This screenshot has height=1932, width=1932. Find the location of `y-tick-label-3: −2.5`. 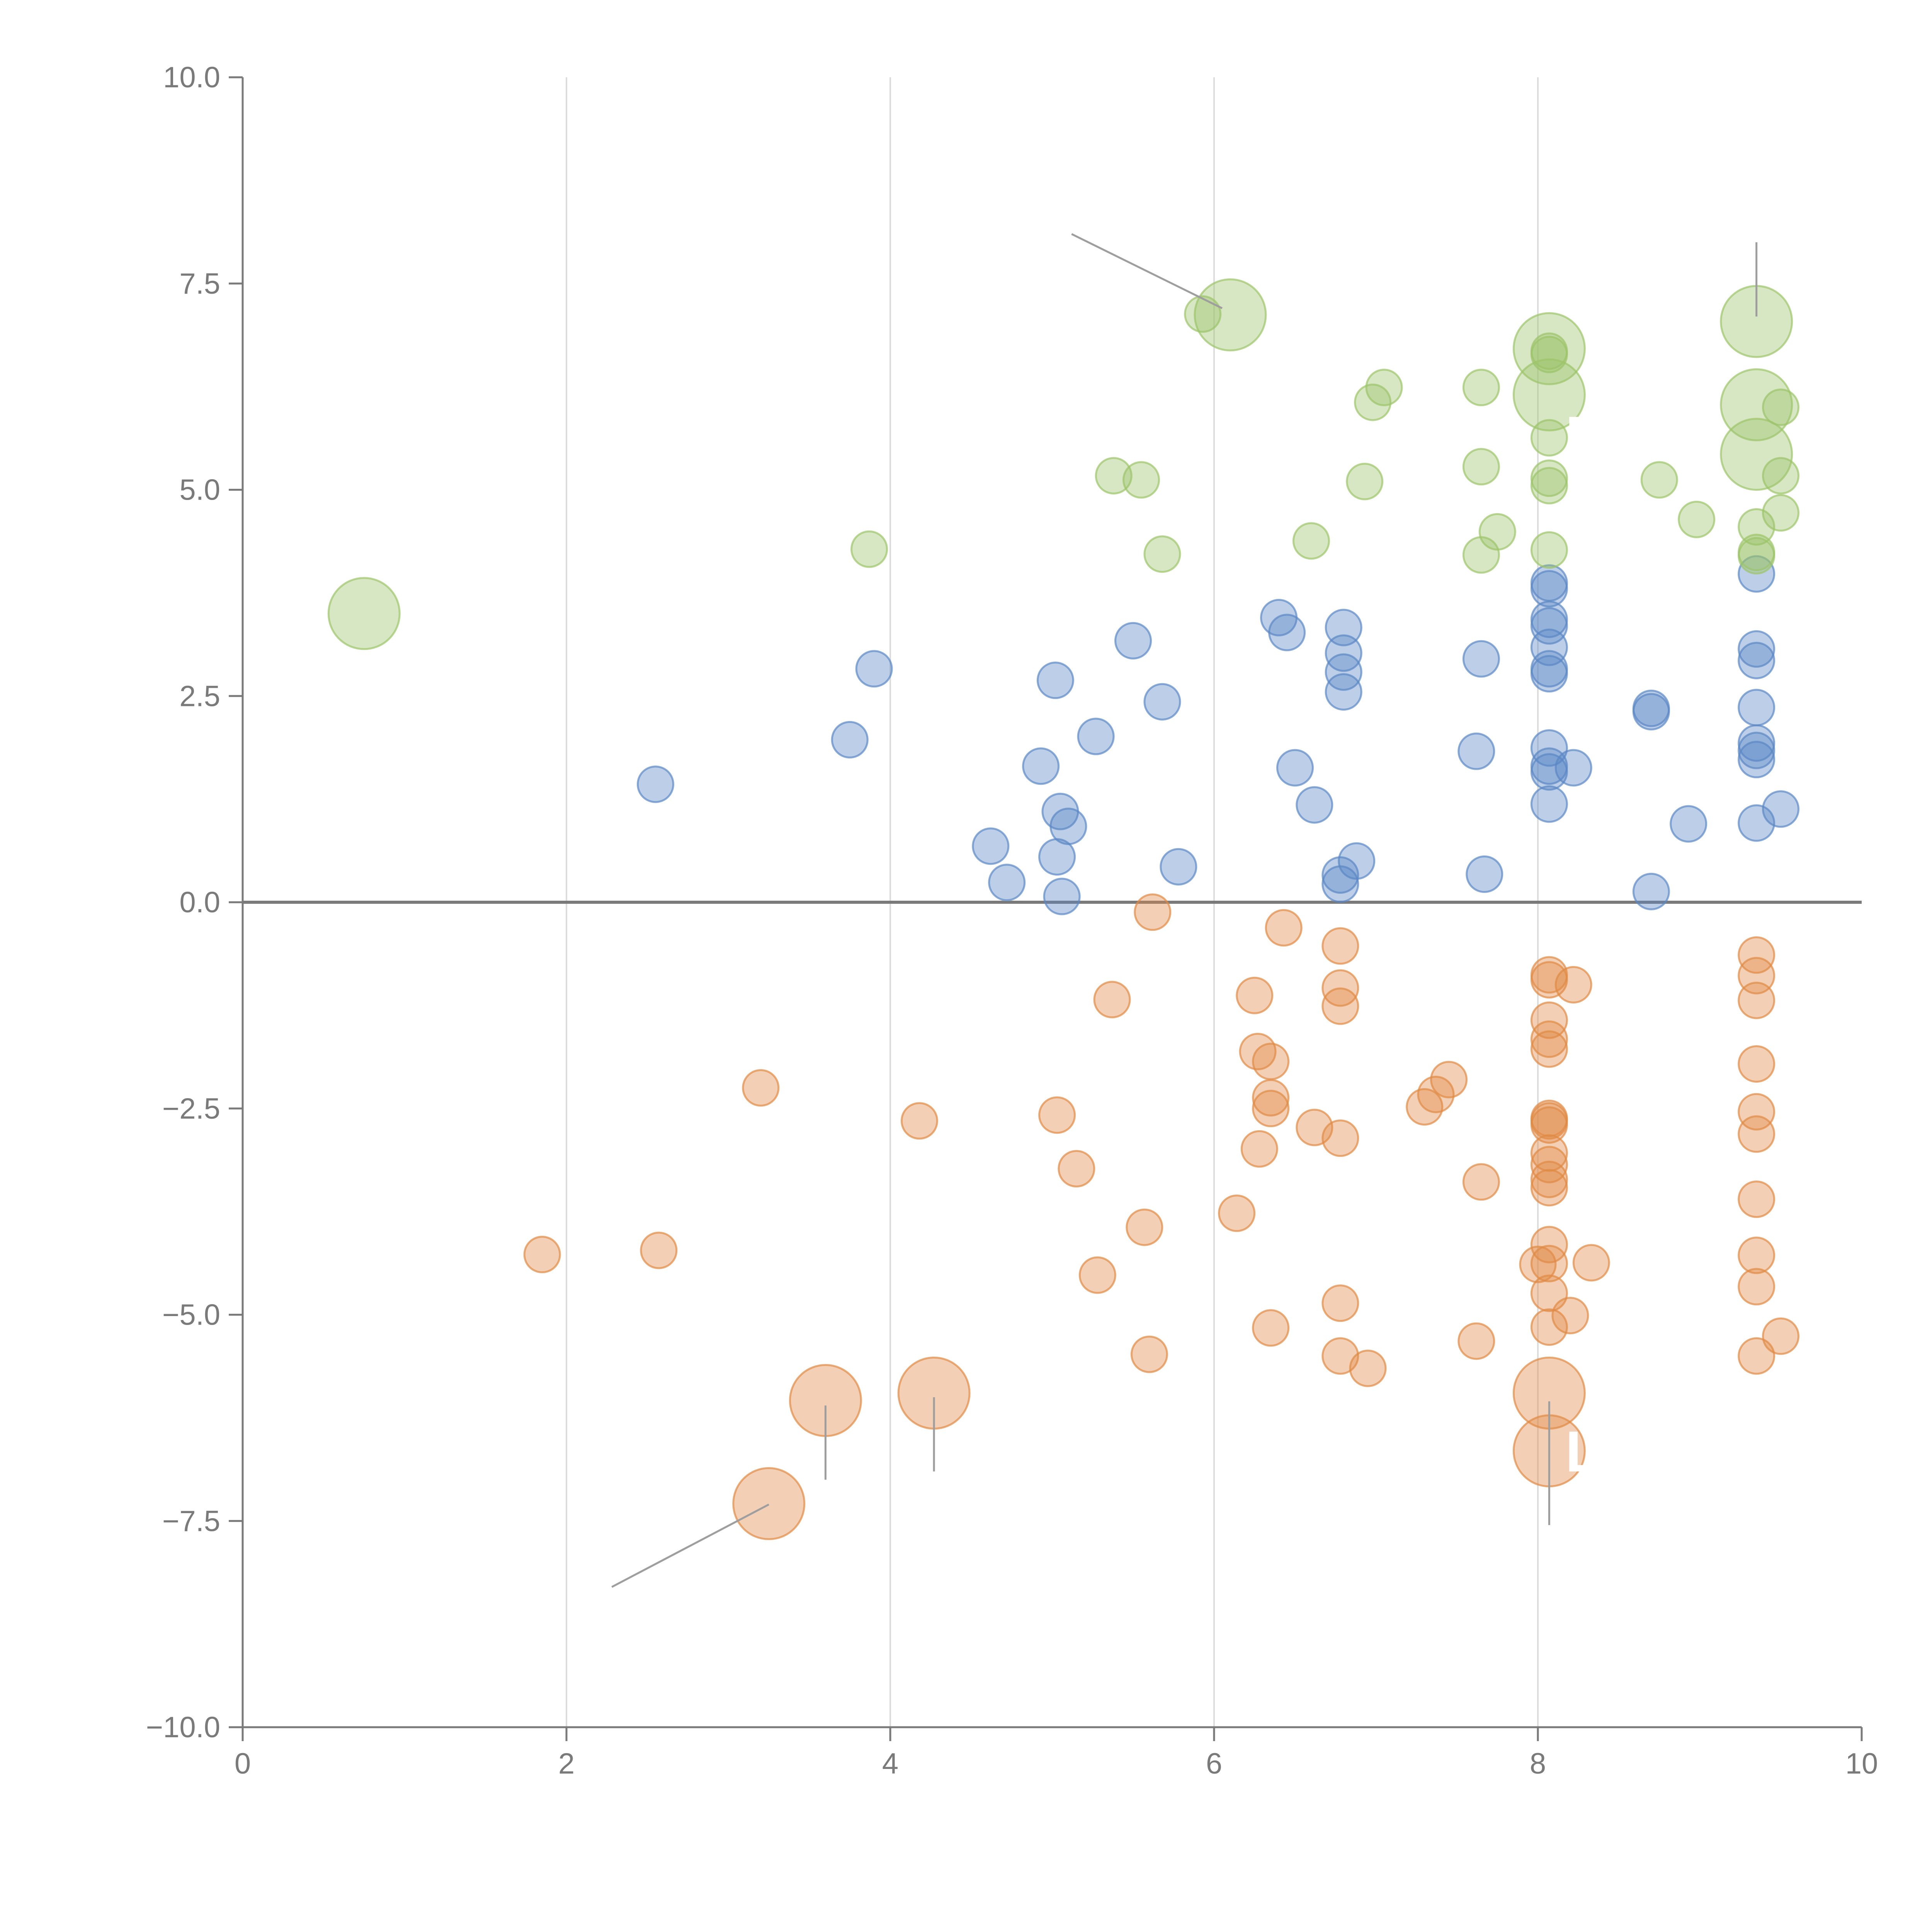

y-tick-label-3: −2.5 is located at coordinates (191, 1108).